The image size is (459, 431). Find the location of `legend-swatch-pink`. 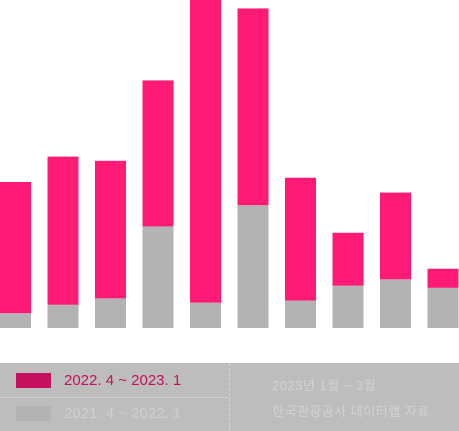

legend-swatch-pink is located at coordinates (33, 380).